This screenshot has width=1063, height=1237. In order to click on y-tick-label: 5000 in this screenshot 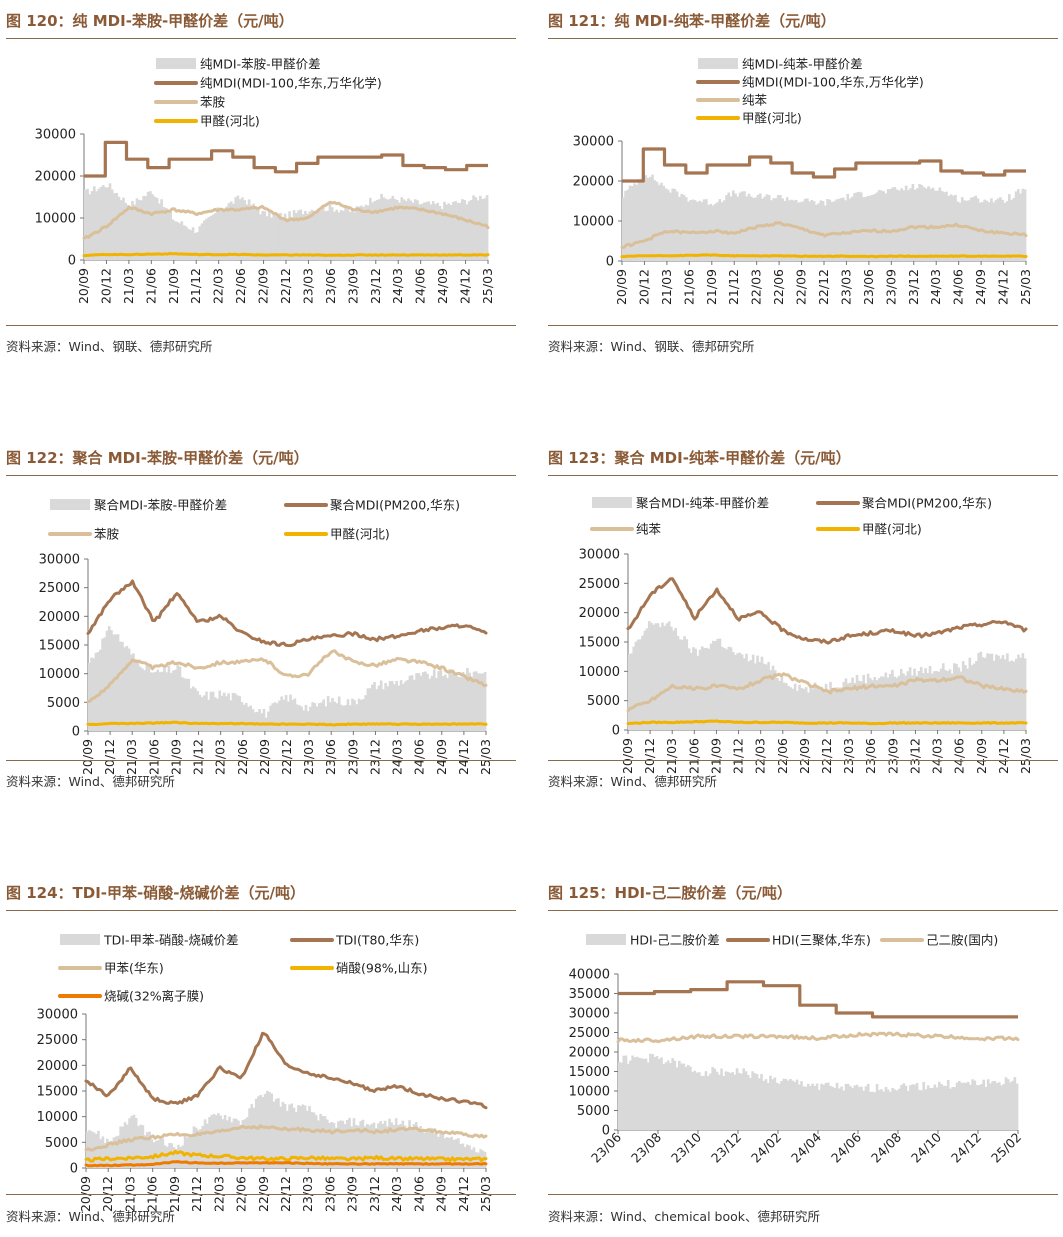, I will do `click(61, 1143)`.